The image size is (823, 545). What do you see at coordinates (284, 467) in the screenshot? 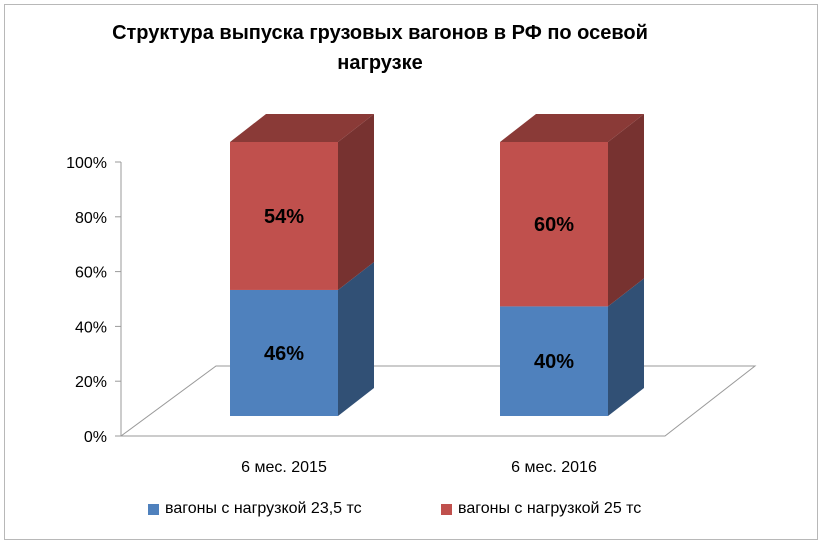
I see `x-category-label: 6 мес. 2015` at bounding box center [284, 467].